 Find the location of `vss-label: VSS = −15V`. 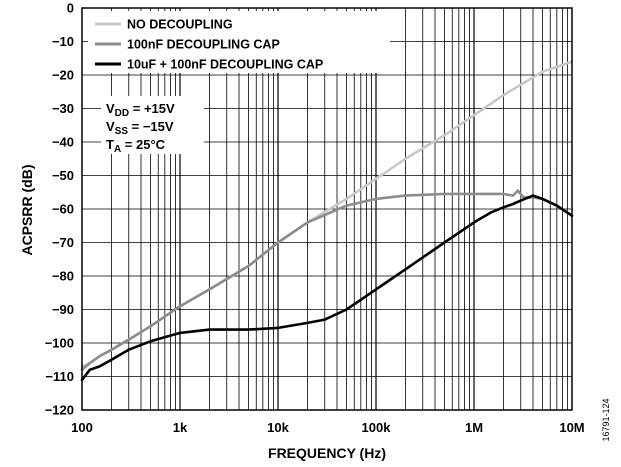

vss-label: VSS = −15V is located at coordinates (140, 128).